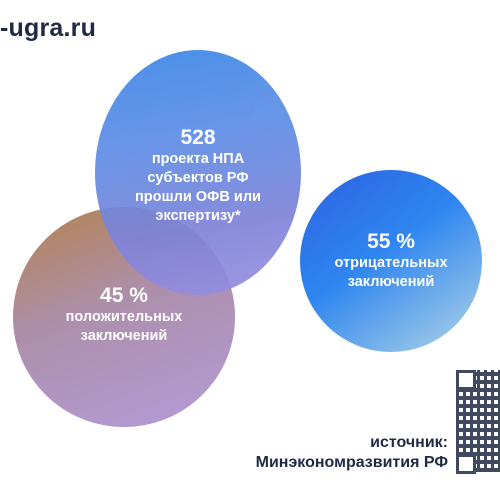 This screenshot has width=500, height=500. I want to click on site-brand: -ugra.ru, so click(48, 28).